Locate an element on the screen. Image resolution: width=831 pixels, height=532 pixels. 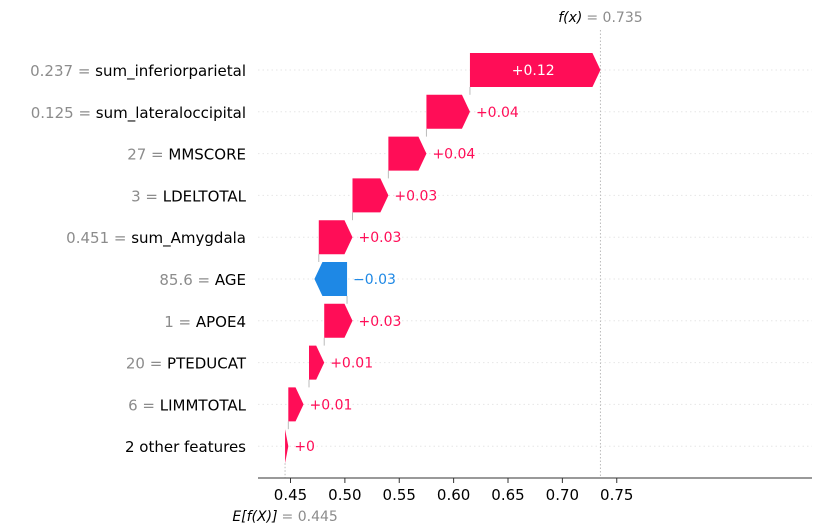
x-tick-label: 0.70 is located at coordinates (562, 495).